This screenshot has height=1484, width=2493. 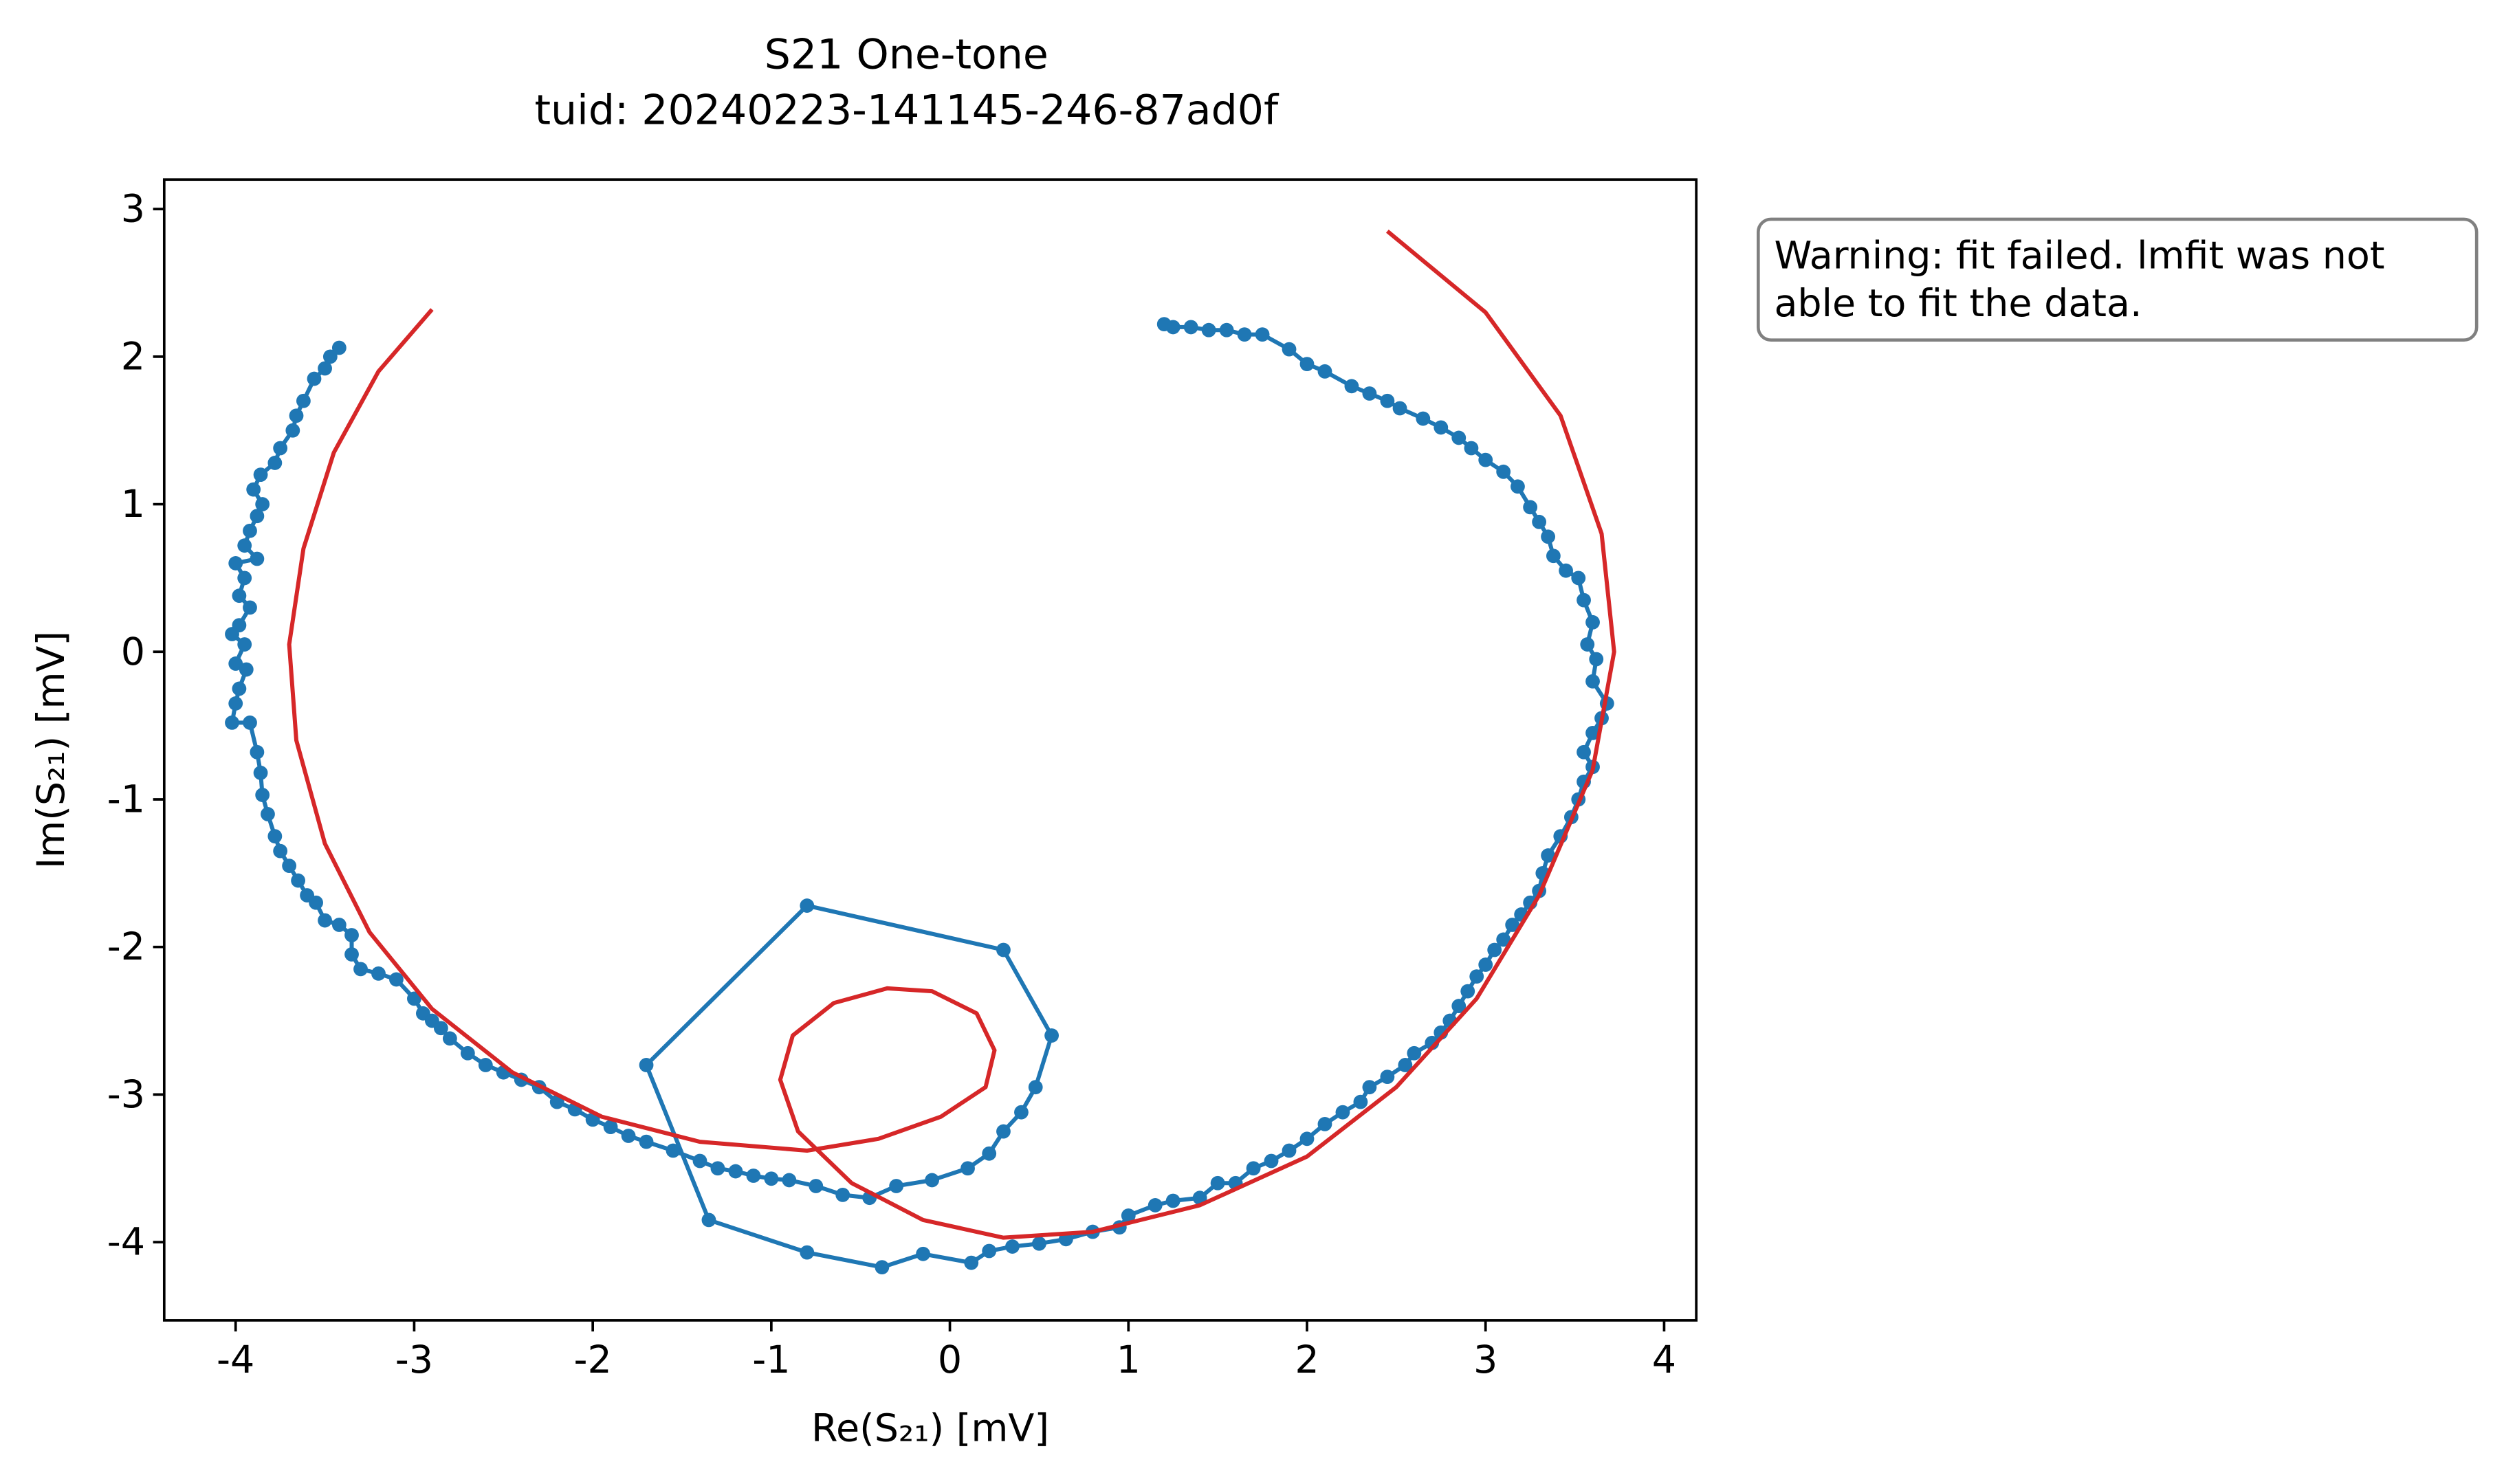 I want to click on chart-subtitle: tuid: 20240223-141145-246-87ad0f, so click(x=907, y=110).